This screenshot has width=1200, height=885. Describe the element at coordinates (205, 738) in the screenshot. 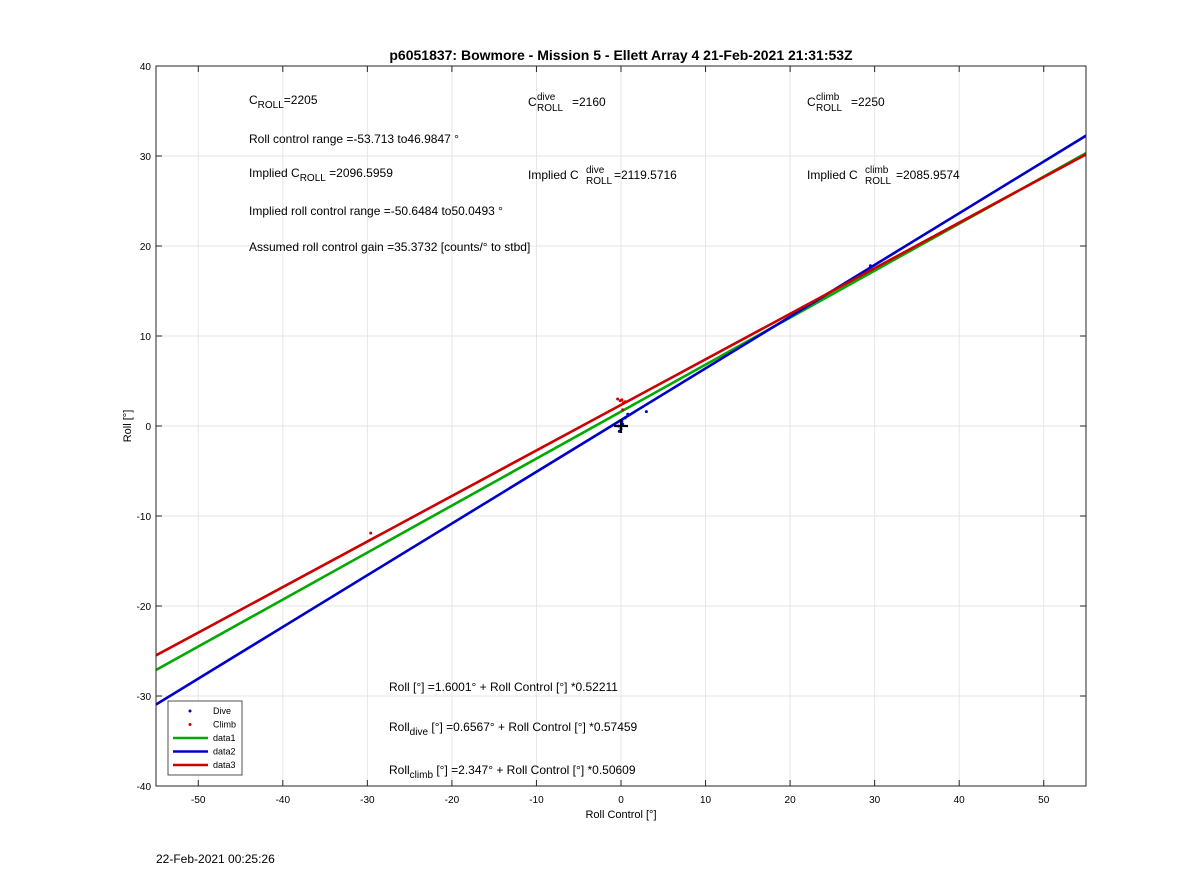

I see `legend: Dive Climb data1 data2 data3` at that location.